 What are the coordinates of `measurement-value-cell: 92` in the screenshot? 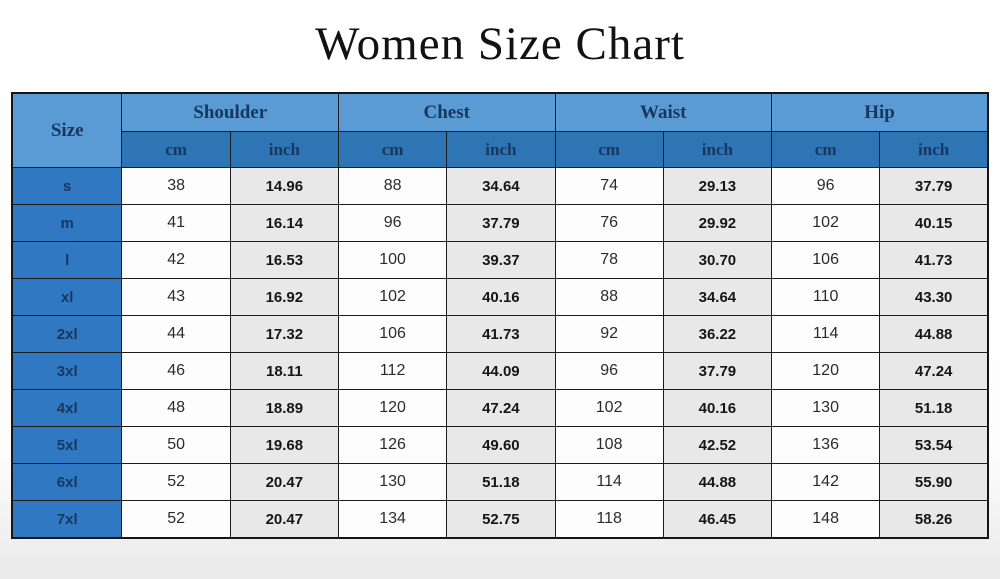 It's located at (609, 334).